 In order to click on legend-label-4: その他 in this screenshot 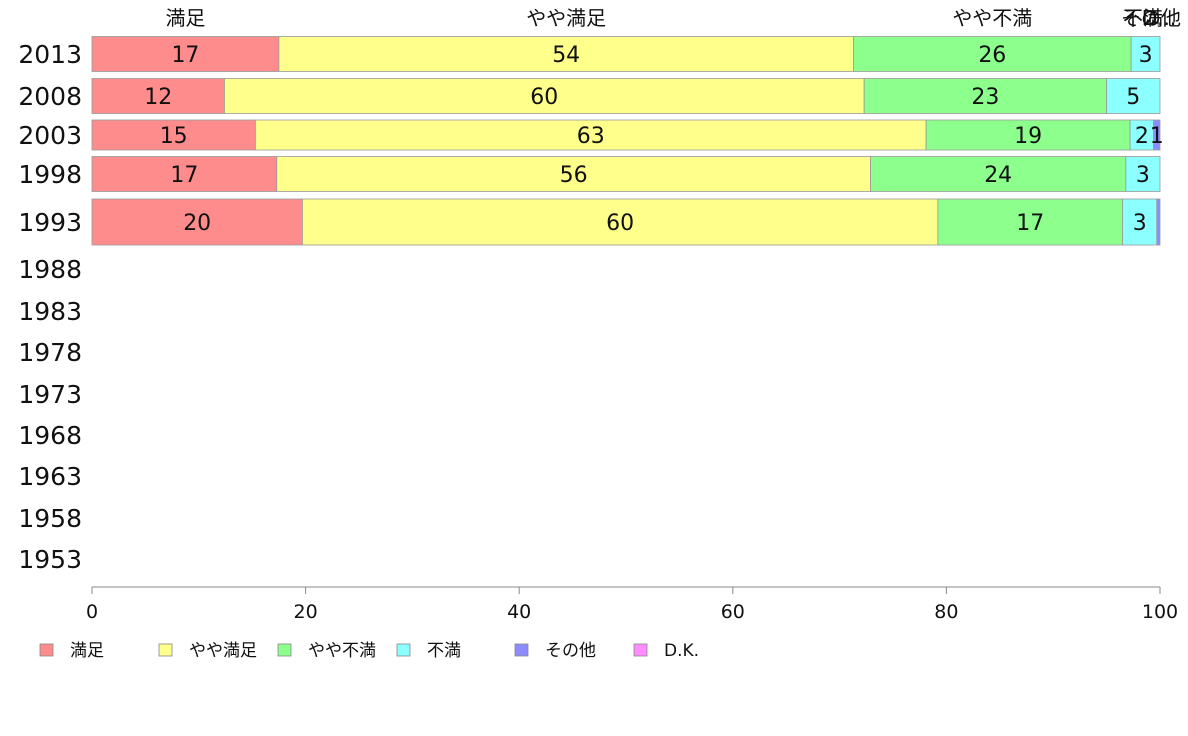, I will do `click(570, 651)`.